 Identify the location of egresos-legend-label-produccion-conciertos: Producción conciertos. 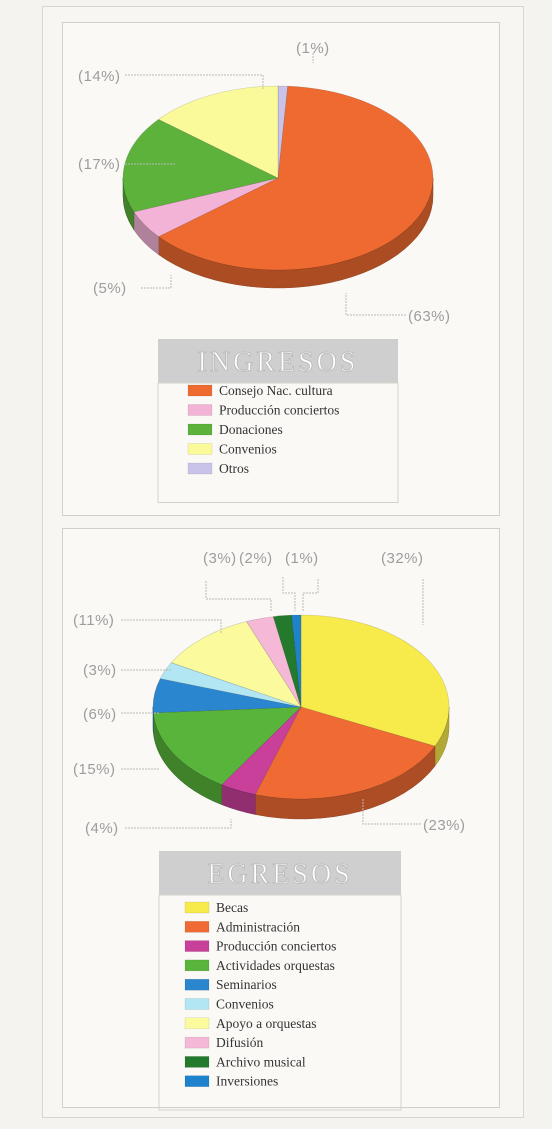
(276, 946).